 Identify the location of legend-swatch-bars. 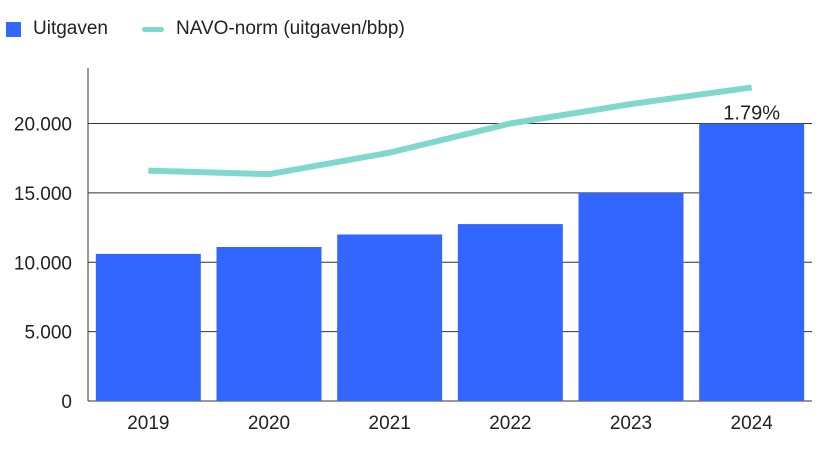
(13, 29).